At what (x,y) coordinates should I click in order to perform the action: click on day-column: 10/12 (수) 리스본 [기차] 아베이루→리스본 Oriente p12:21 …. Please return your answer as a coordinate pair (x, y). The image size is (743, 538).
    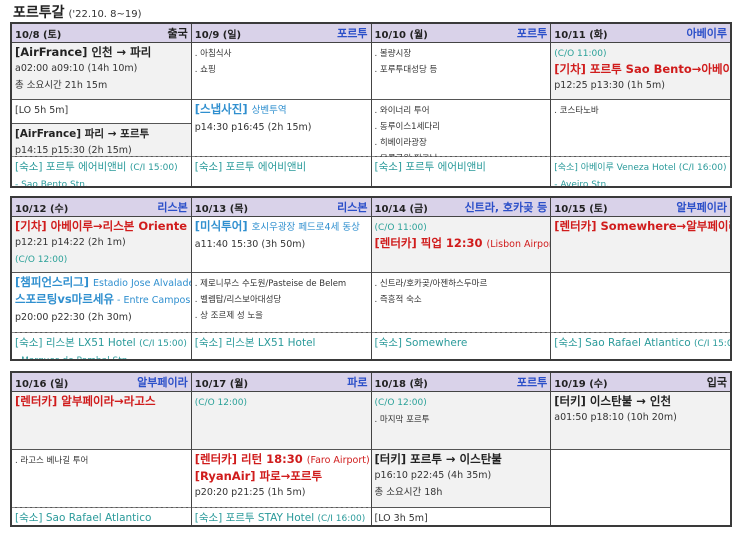
    Looking at the image, I should click on (102, 278).